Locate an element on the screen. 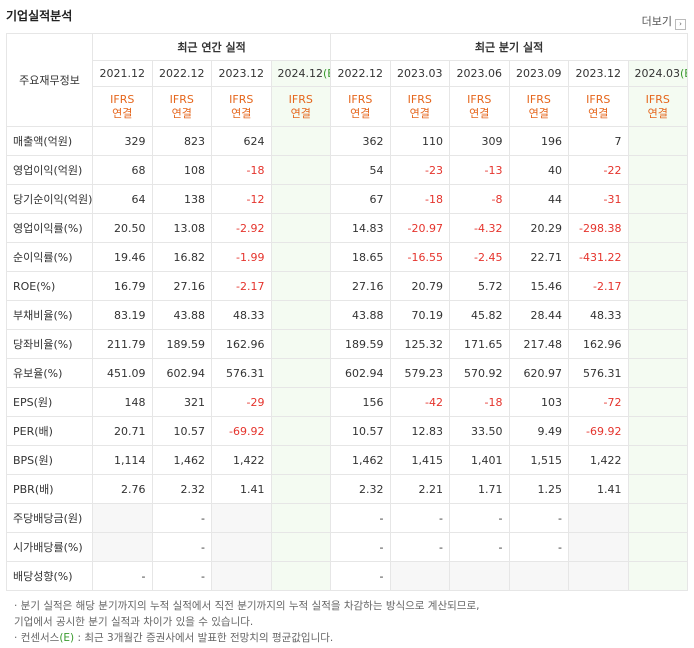  value-cell: -431.22 is located at coordinates (598, 257).